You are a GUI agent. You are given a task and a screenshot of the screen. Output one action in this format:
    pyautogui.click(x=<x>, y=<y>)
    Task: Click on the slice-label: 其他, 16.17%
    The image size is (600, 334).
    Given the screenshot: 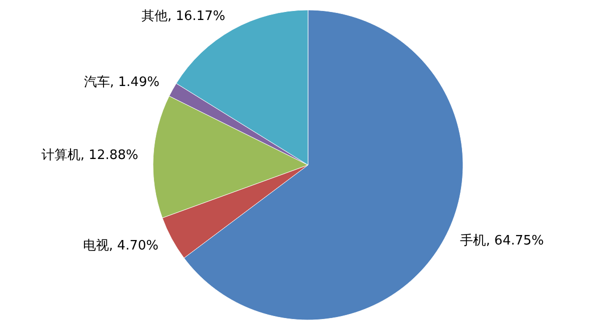 What is the action you would take?
    pyautogui.click(x=183, y=16)
    